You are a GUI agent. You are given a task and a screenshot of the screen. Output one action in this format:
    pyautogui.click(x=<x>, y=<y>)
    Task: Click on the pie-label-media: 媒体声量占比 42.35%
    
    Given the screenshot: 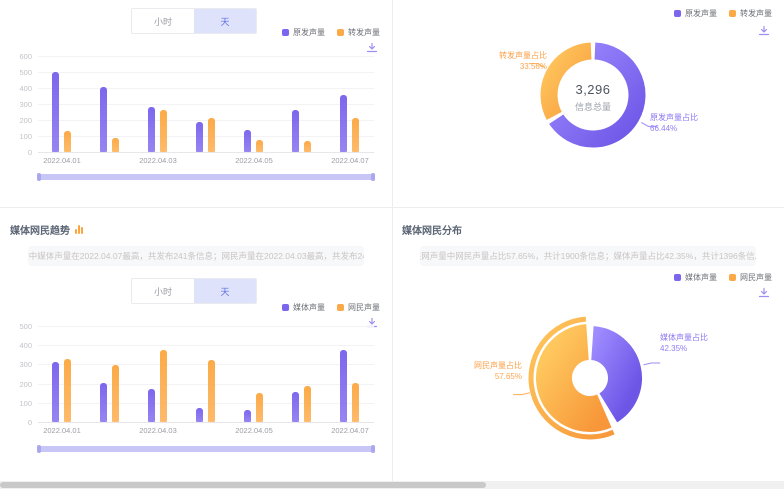 What is the action you would take?
    pyautogui.click(x=705, y=343)
    